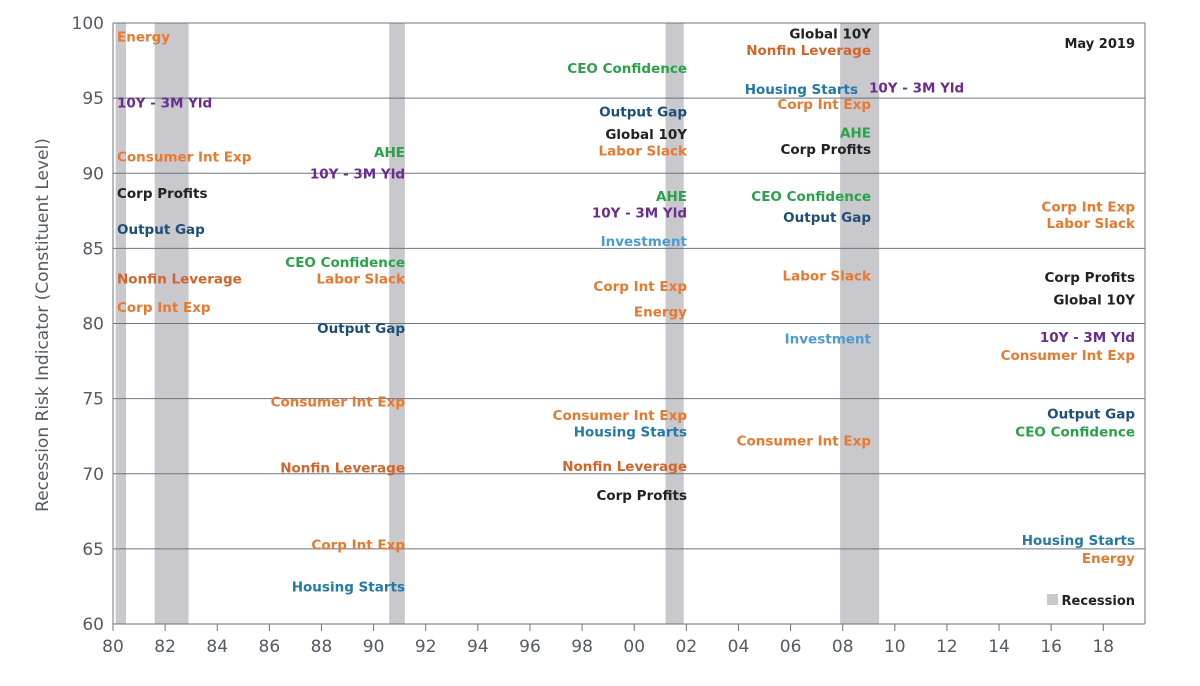 The height and width of the screenshot is (686, 1200). Describe the element at coordinates (1051, 647) in the screenshot. I see `x-tick-label: 16` at that location.